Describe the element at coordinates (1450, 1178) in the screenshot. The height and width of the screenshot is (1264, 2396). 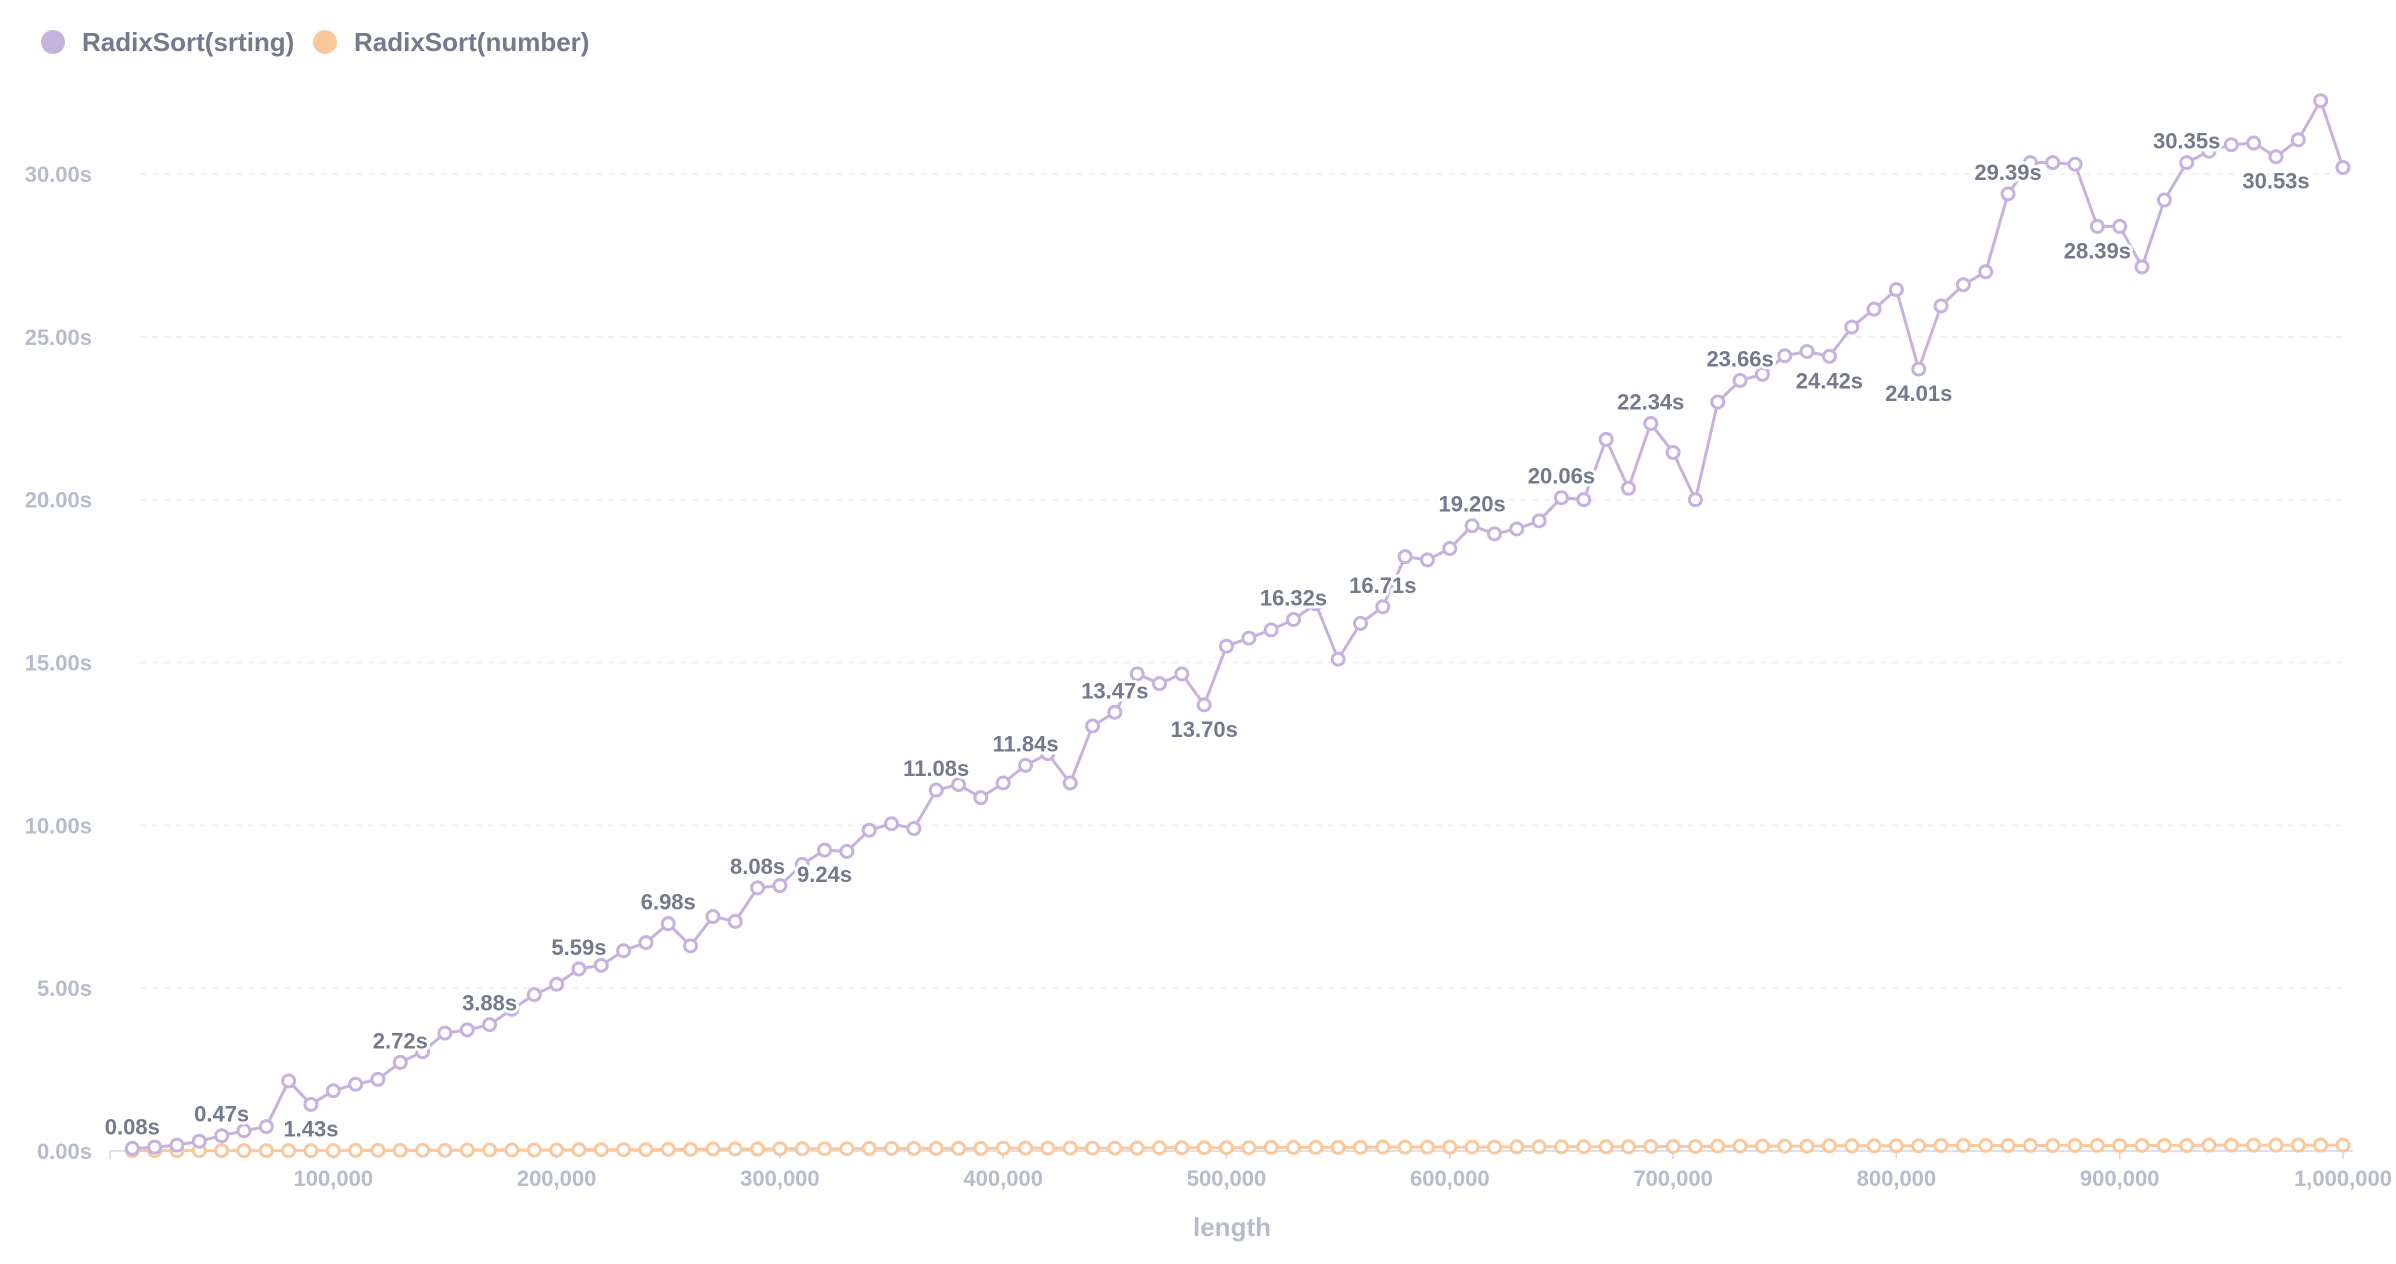
I see `x-tick-label: 600,000` at that location.